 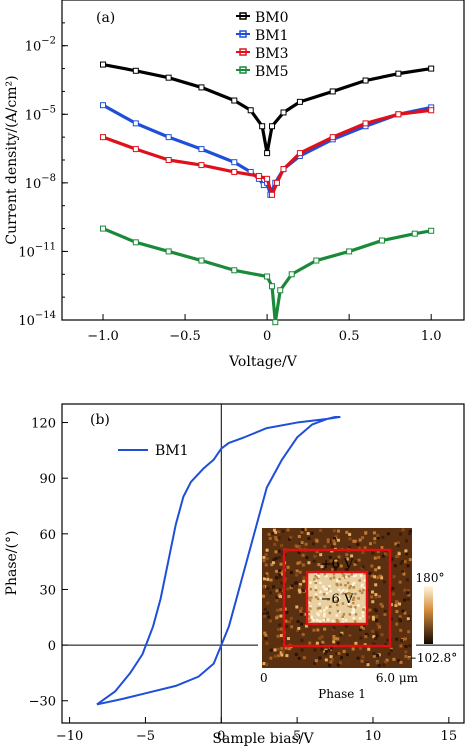 What do you see at coordinates (168, 251) in the screenshot?
I see `data-point-BM5` at bounding box center [168, 251].